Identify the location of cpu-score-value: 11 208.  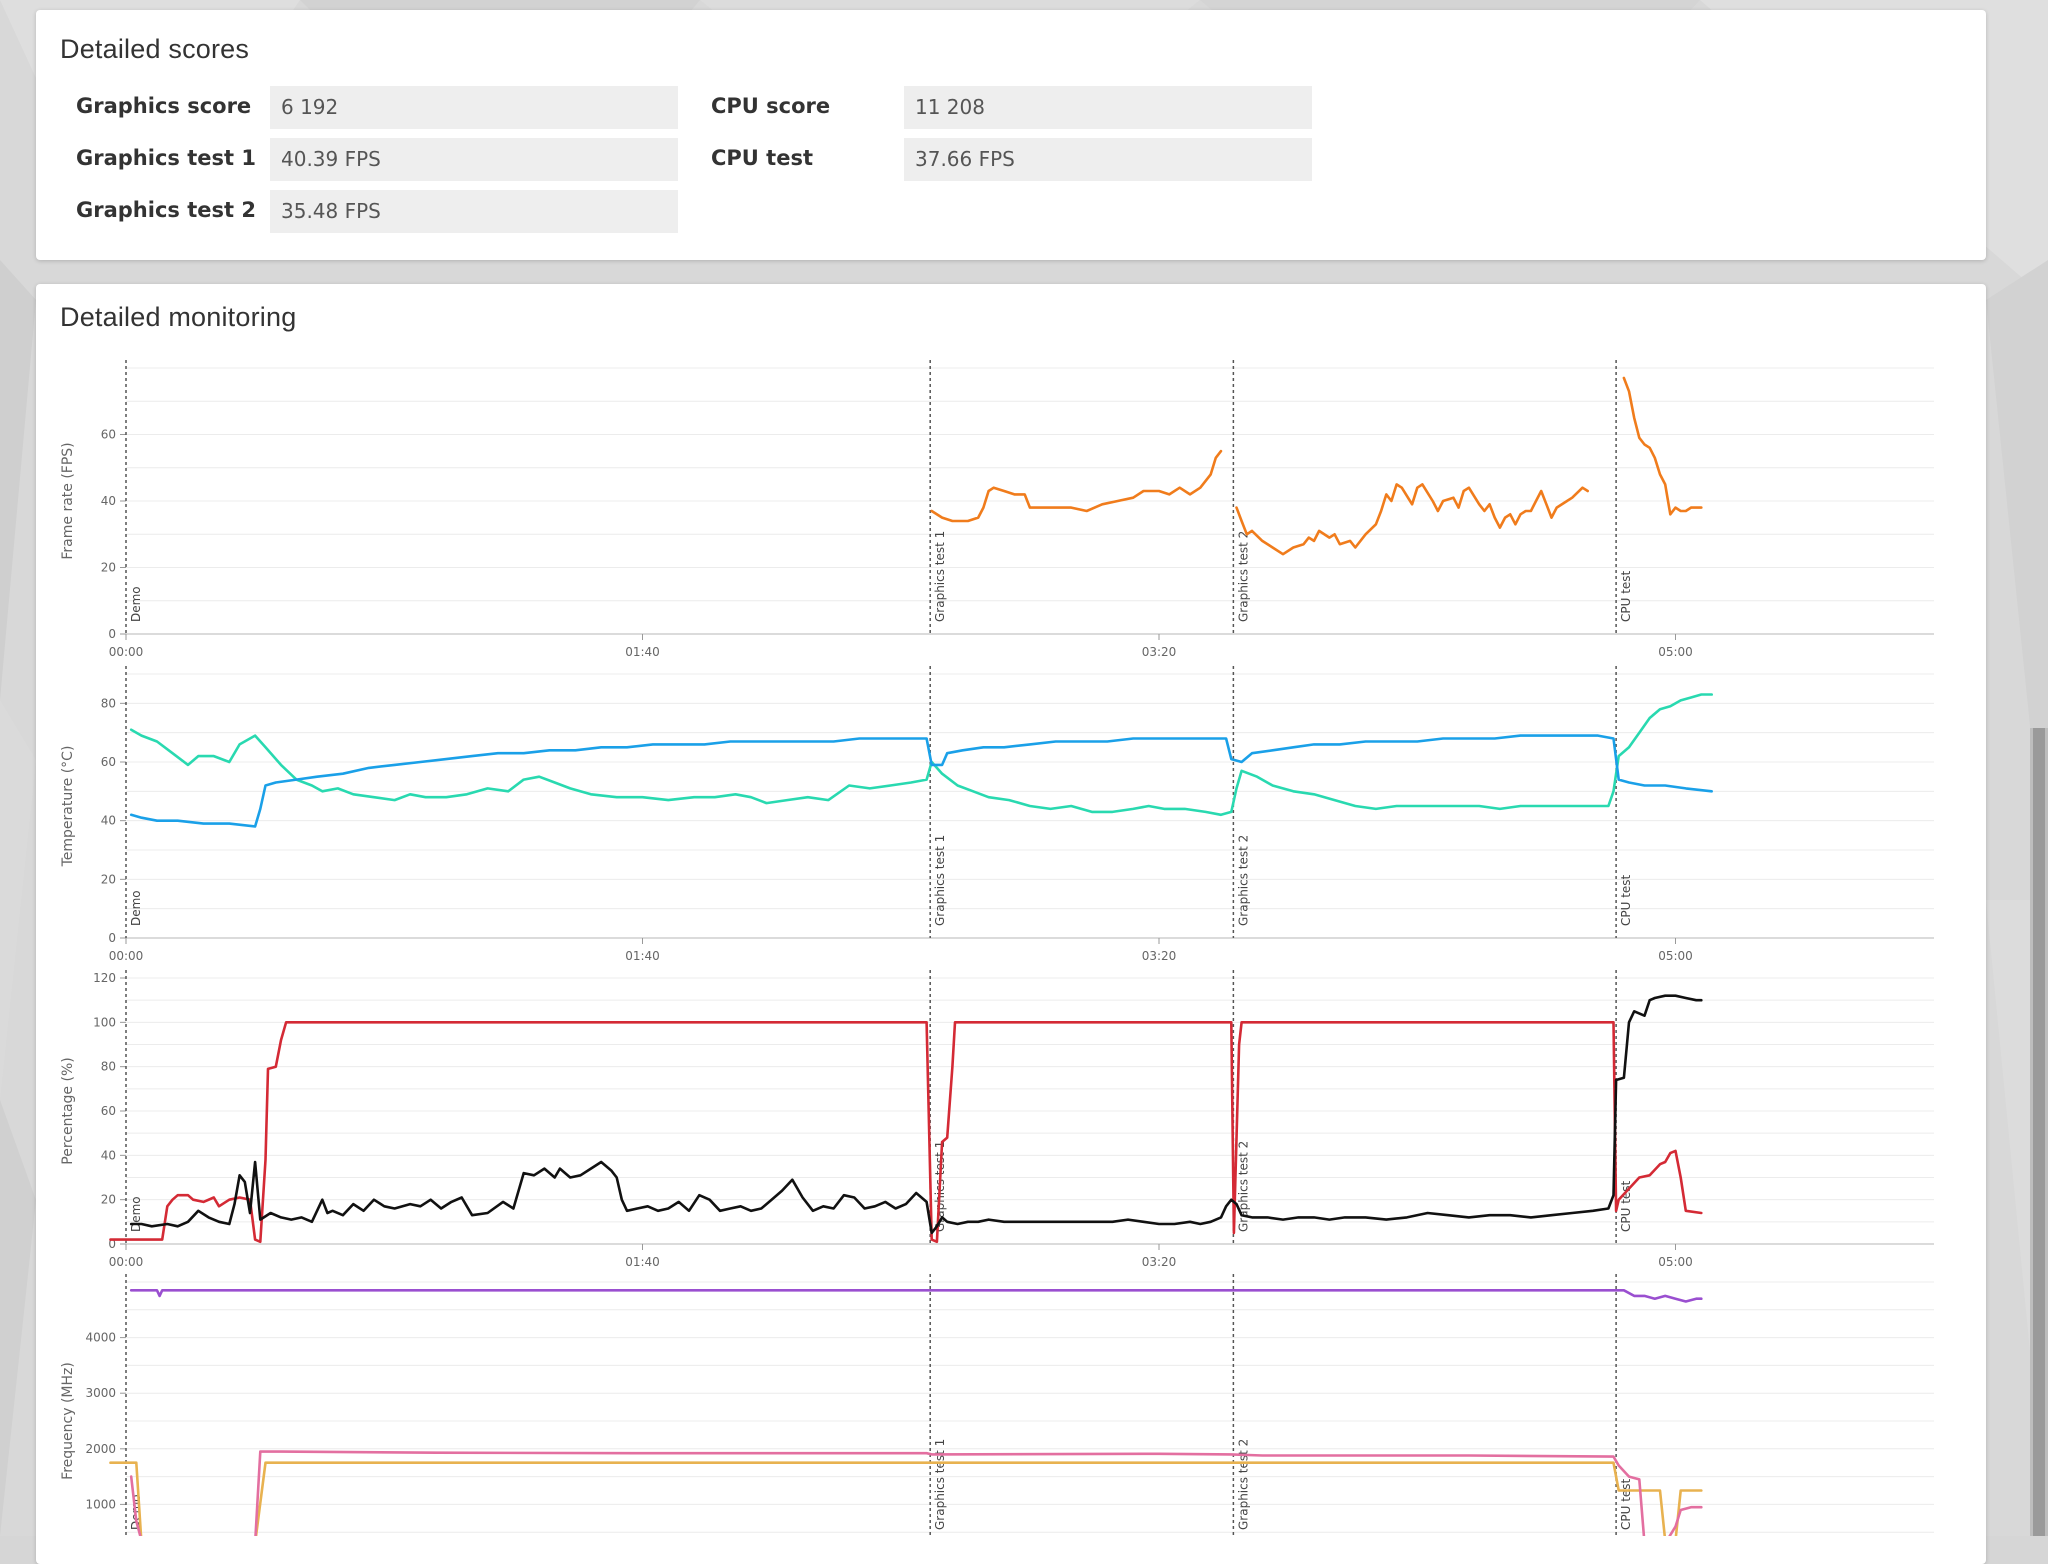
(1108, 107).